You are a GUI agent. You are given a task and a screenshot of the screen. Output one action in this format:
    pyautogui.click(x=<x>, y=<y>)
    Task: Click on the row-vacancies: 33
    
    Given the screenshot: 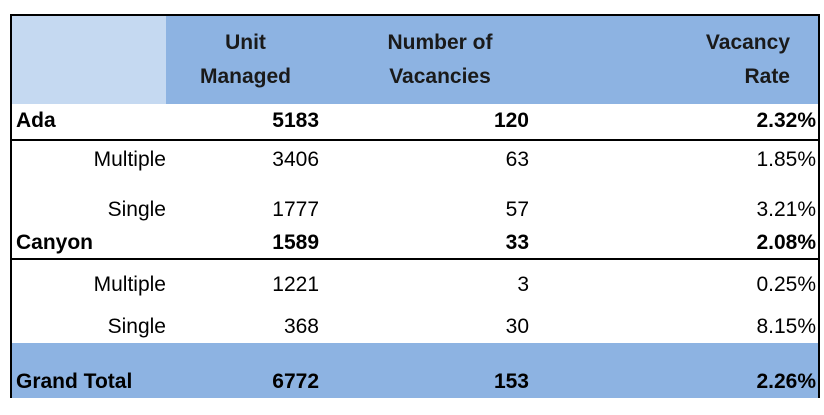 What is the action you would take?
    pyautogui.click(x=517, y=242)
    